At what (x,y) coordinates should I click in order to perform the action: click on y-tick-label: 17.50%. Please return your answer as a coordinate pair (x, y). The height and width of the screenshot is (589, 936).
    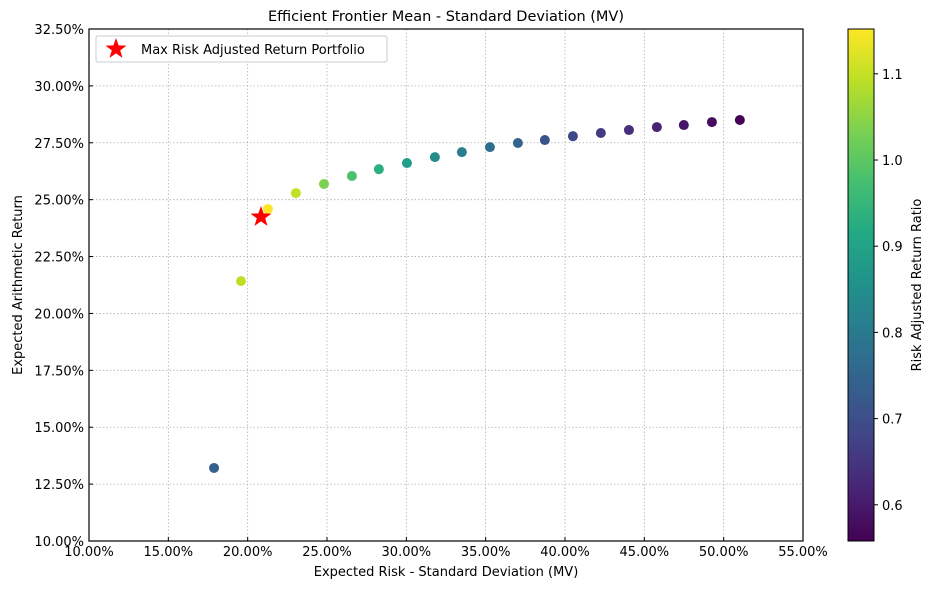
    Looking at the image, I should click on (59, 371).